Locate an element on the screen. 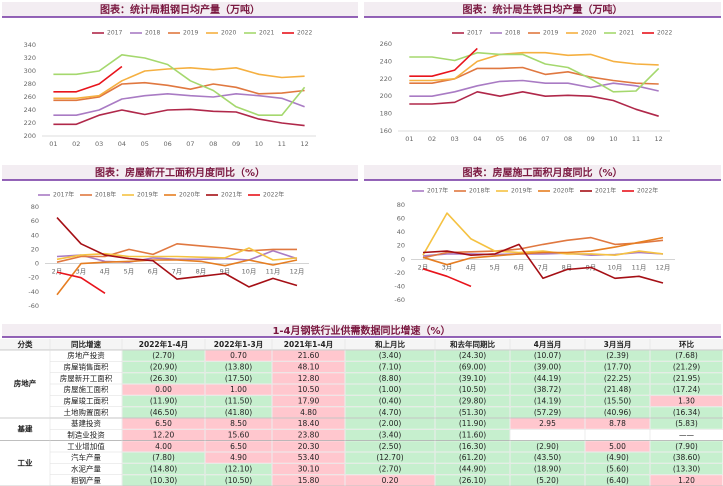 The width and height of the screenshot is (723, 486). cell-value: 20.30 is located at coordinates (309, 446).